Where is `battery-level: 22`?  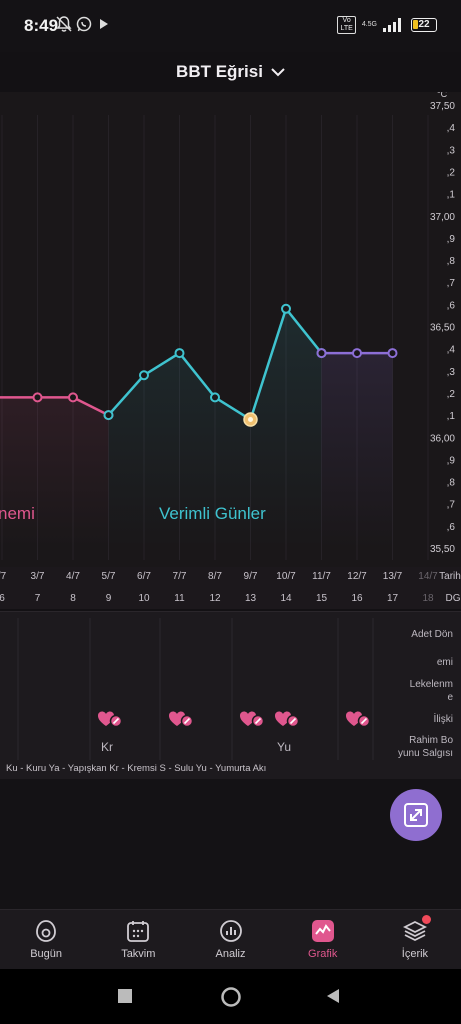 battery-level: 22 is located at coordinates (424, 24).